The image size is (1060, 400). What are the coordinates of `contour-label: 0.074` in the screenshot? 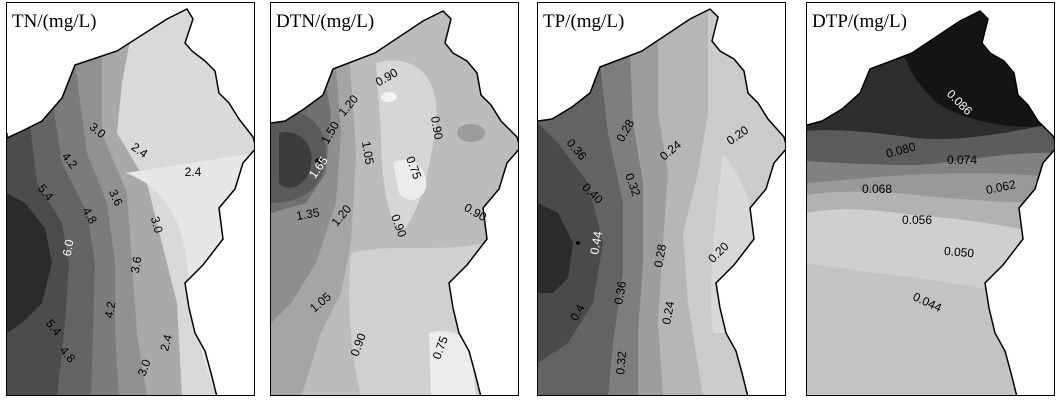 It's located at (962, 160).